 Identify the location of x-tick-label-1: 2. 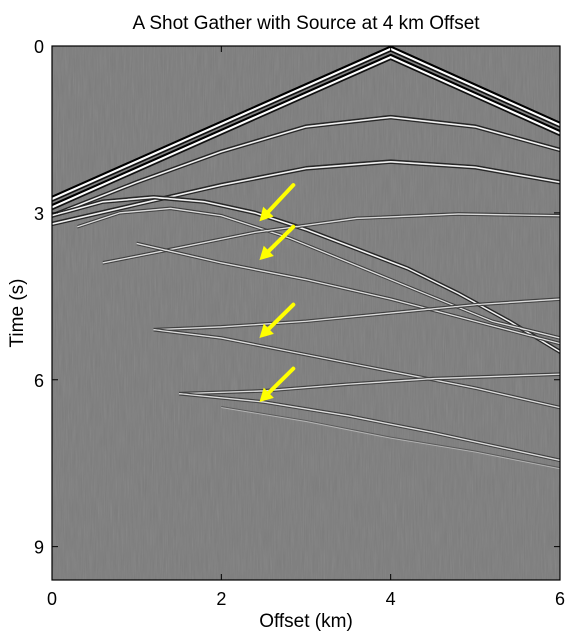
(221, 599).